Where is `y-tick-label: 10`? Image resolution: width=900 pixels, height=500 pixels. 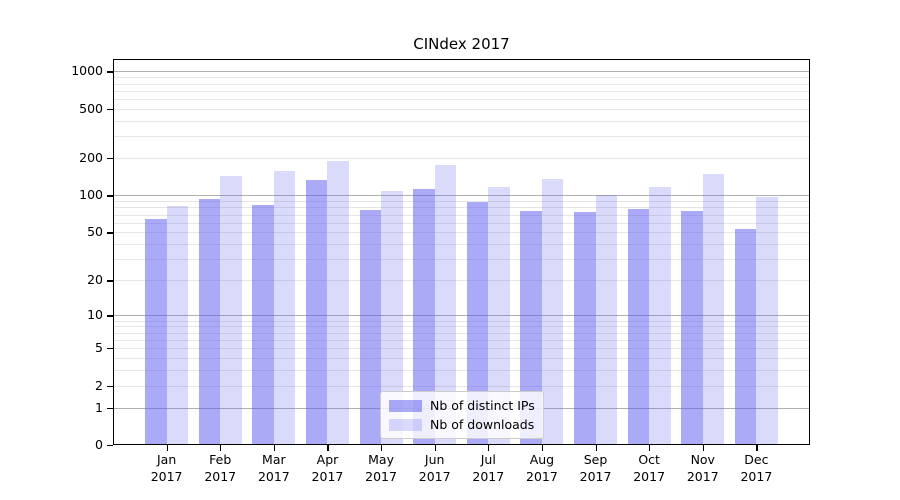 y-tick-label: 10 is located at coordinates (95, 315).